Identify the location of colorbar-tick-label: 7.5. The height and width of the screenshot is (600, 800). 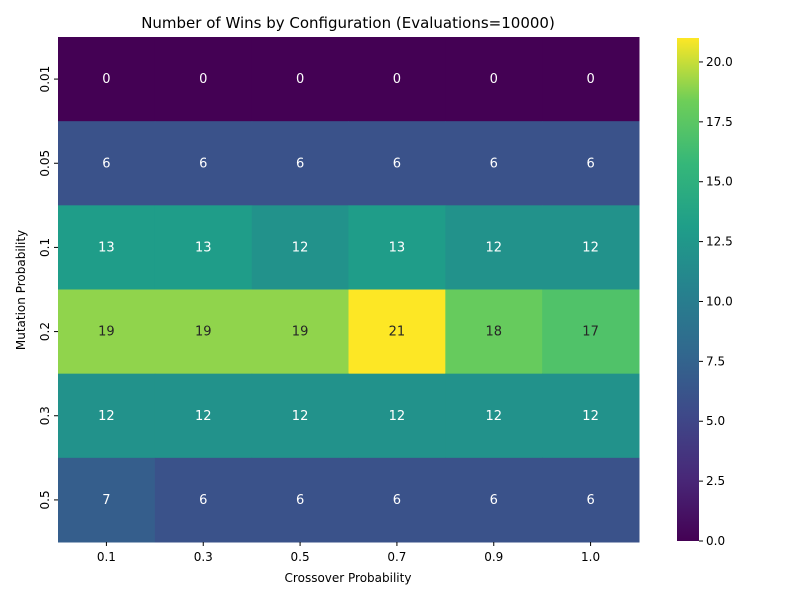
(715, 361).